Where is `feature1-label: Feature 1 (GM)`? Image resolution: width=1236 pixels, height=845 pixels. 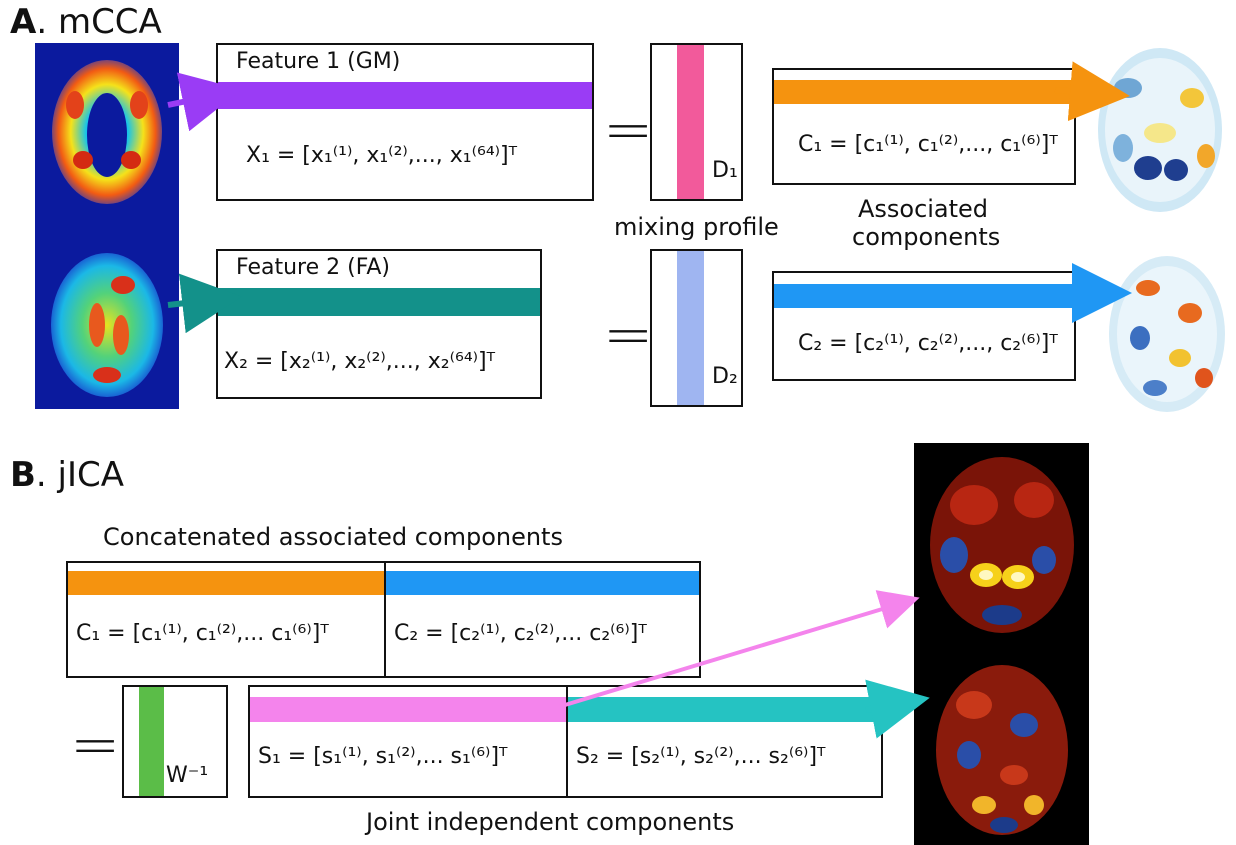 feature1-label: Feature 1 (GM) is located at coordinates (318, 61).